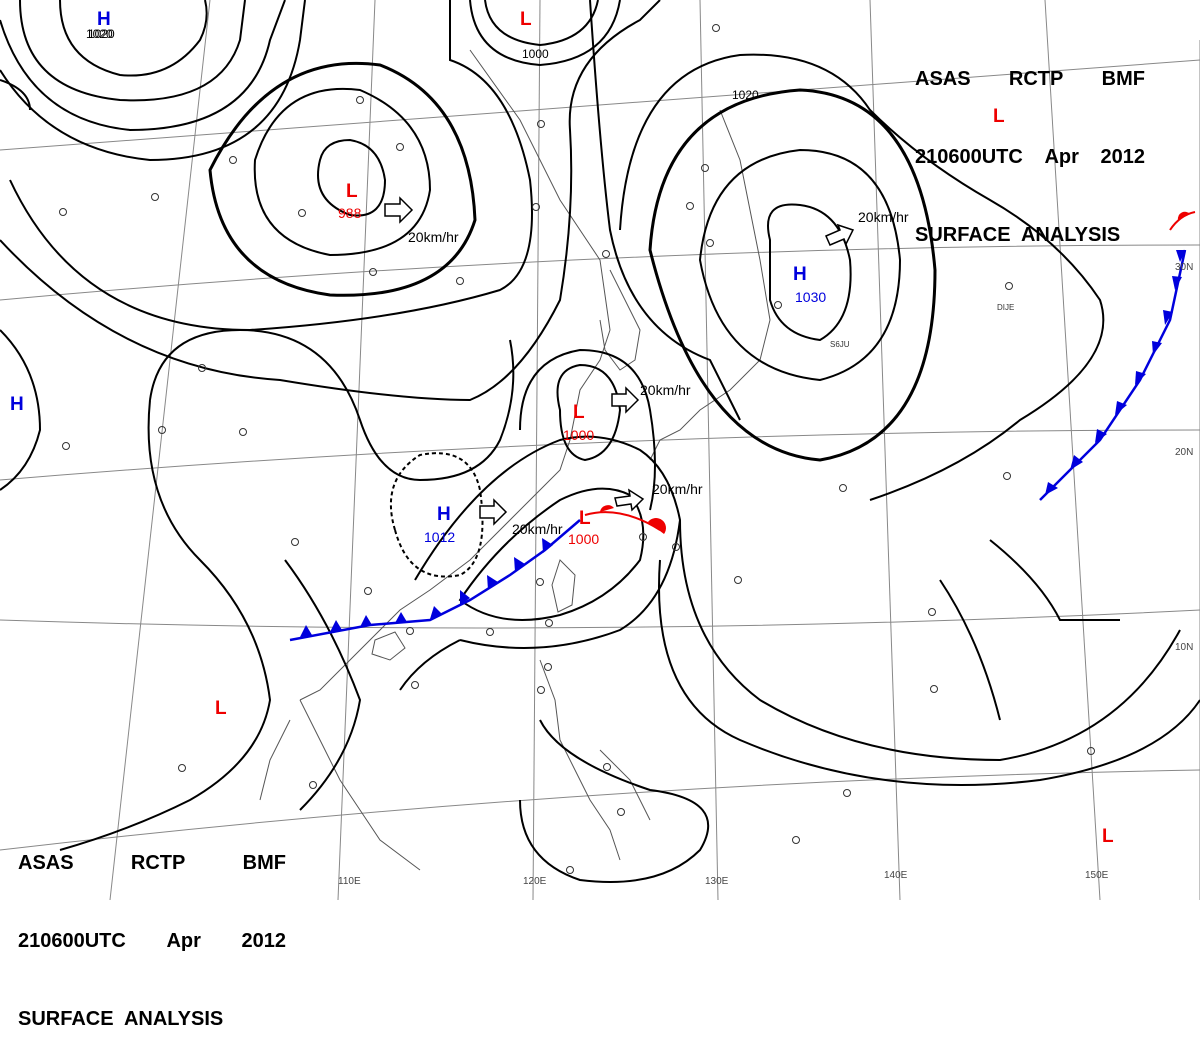 The image size is (1200, 1058). Describe the element at coordinates (840, 344) in the screenshot. I see `station-id: S6JU` at that location.